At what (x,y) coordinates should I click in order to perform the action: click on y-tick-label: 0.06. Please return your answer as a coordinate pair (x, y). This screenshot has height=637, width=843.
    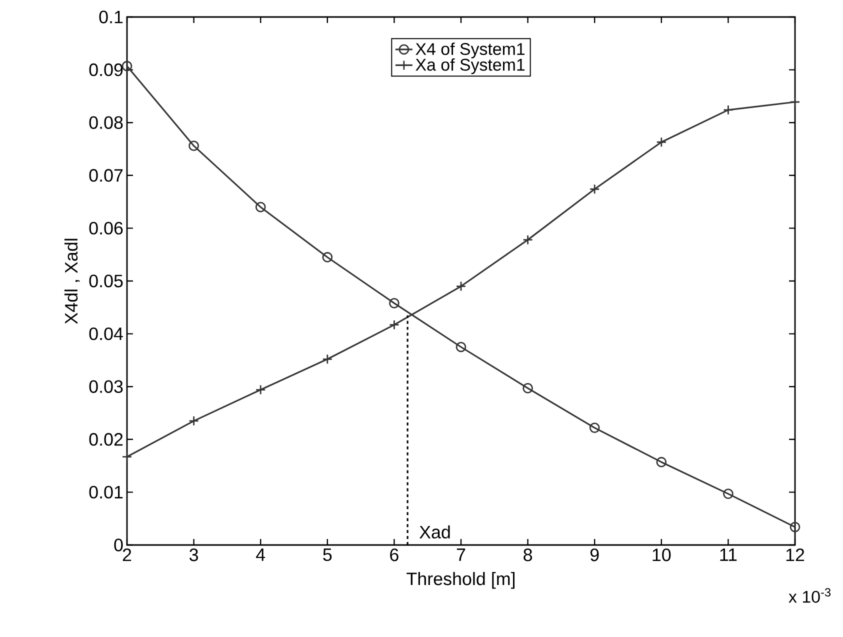
    Looking at the image, I should click on (106, 228).